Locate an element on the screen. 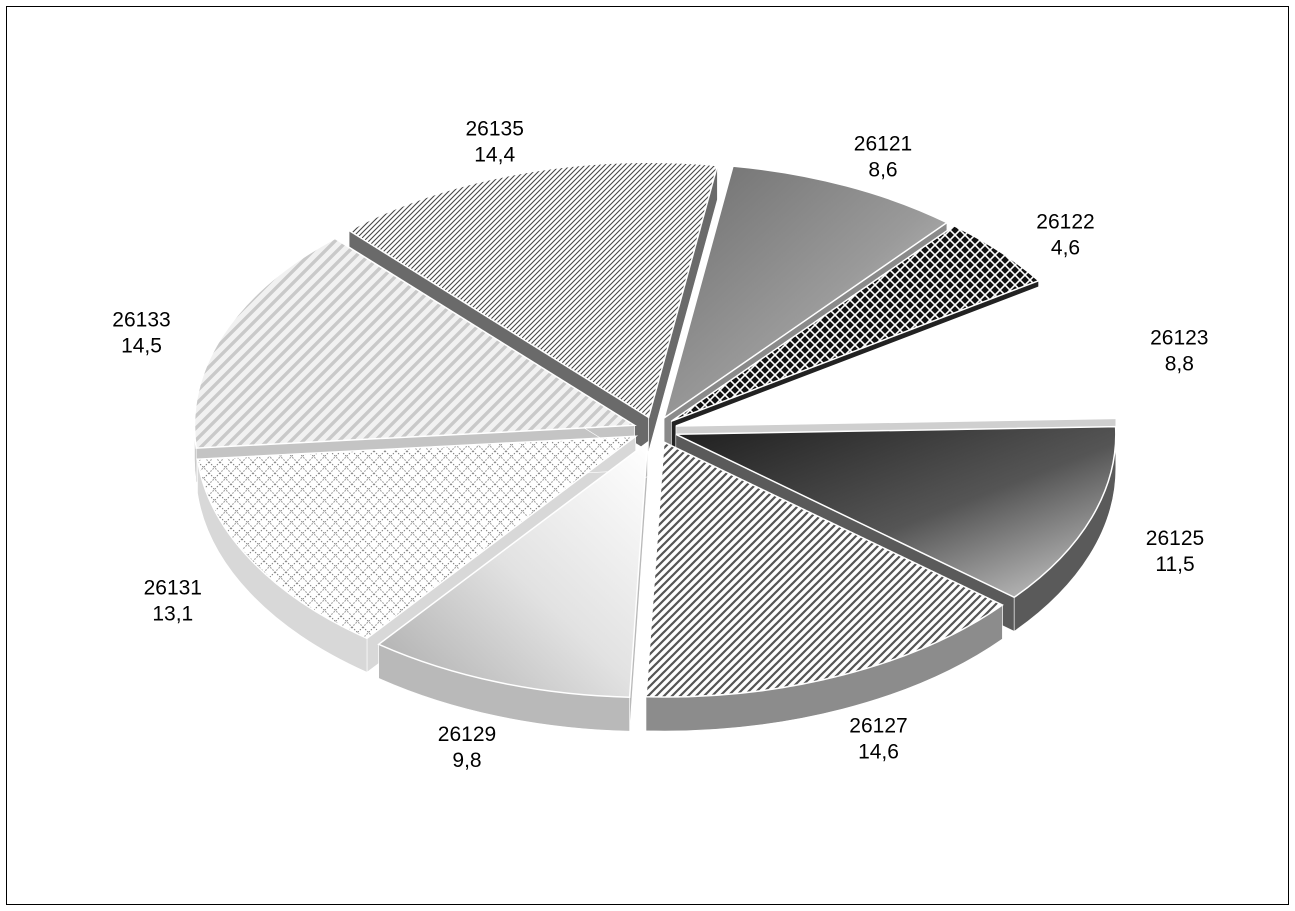  slice-value: 14,6 is located at coordinates (878, 752).